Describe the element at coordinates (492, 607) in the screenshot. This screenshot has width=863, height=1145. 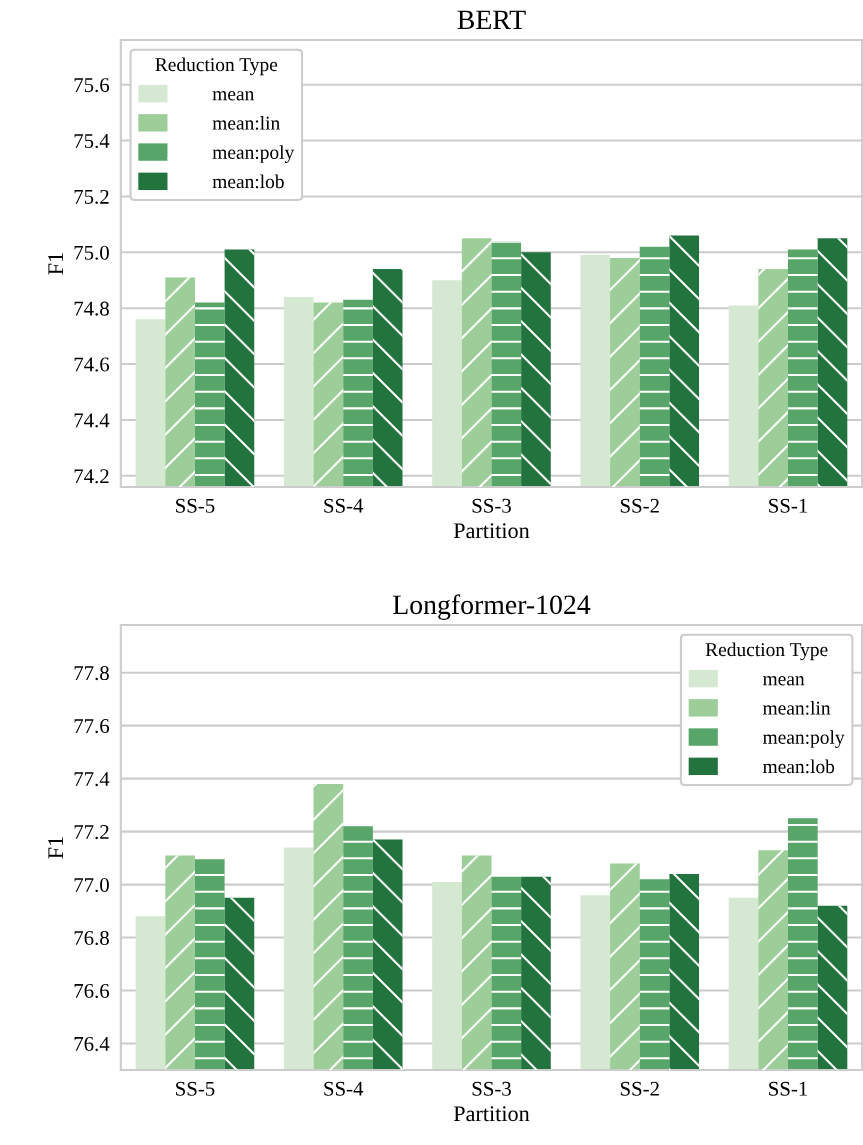
I see `chart-title: Longformer-1024` at that location.